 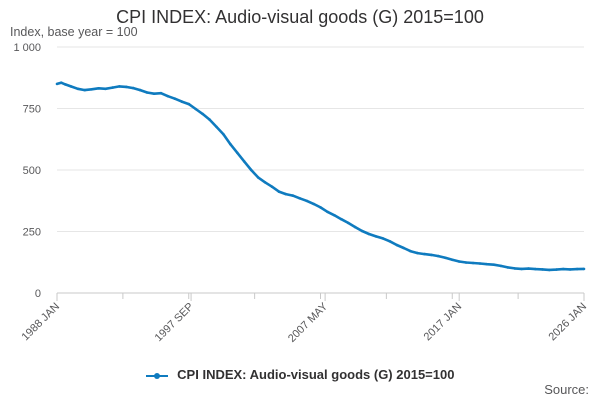 I want to click on x-tick-label: 2017 JAN, so click(x=443, y=322).